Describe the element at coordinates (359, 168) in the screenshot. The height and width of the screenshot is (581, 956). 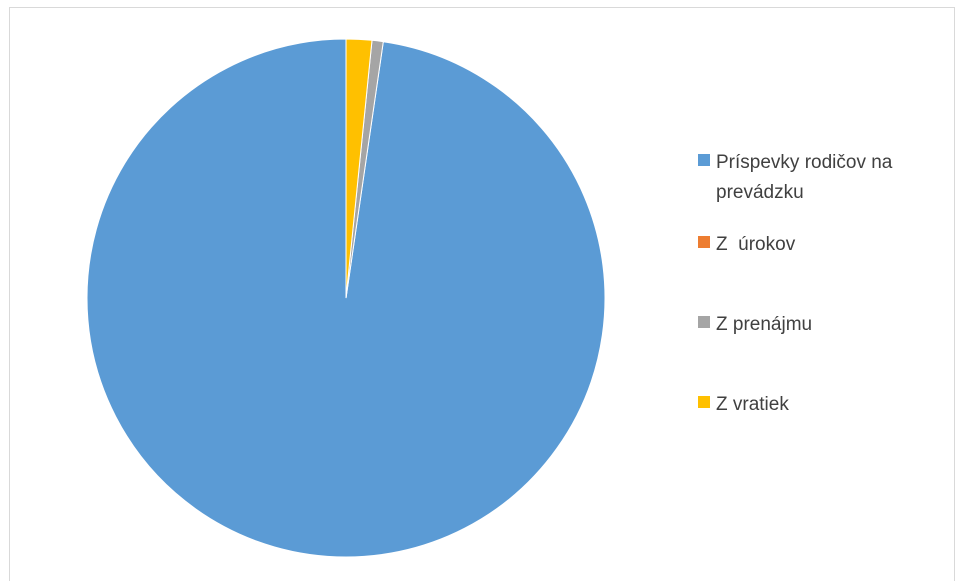
I see `pie-slice-vratiek` at that location.